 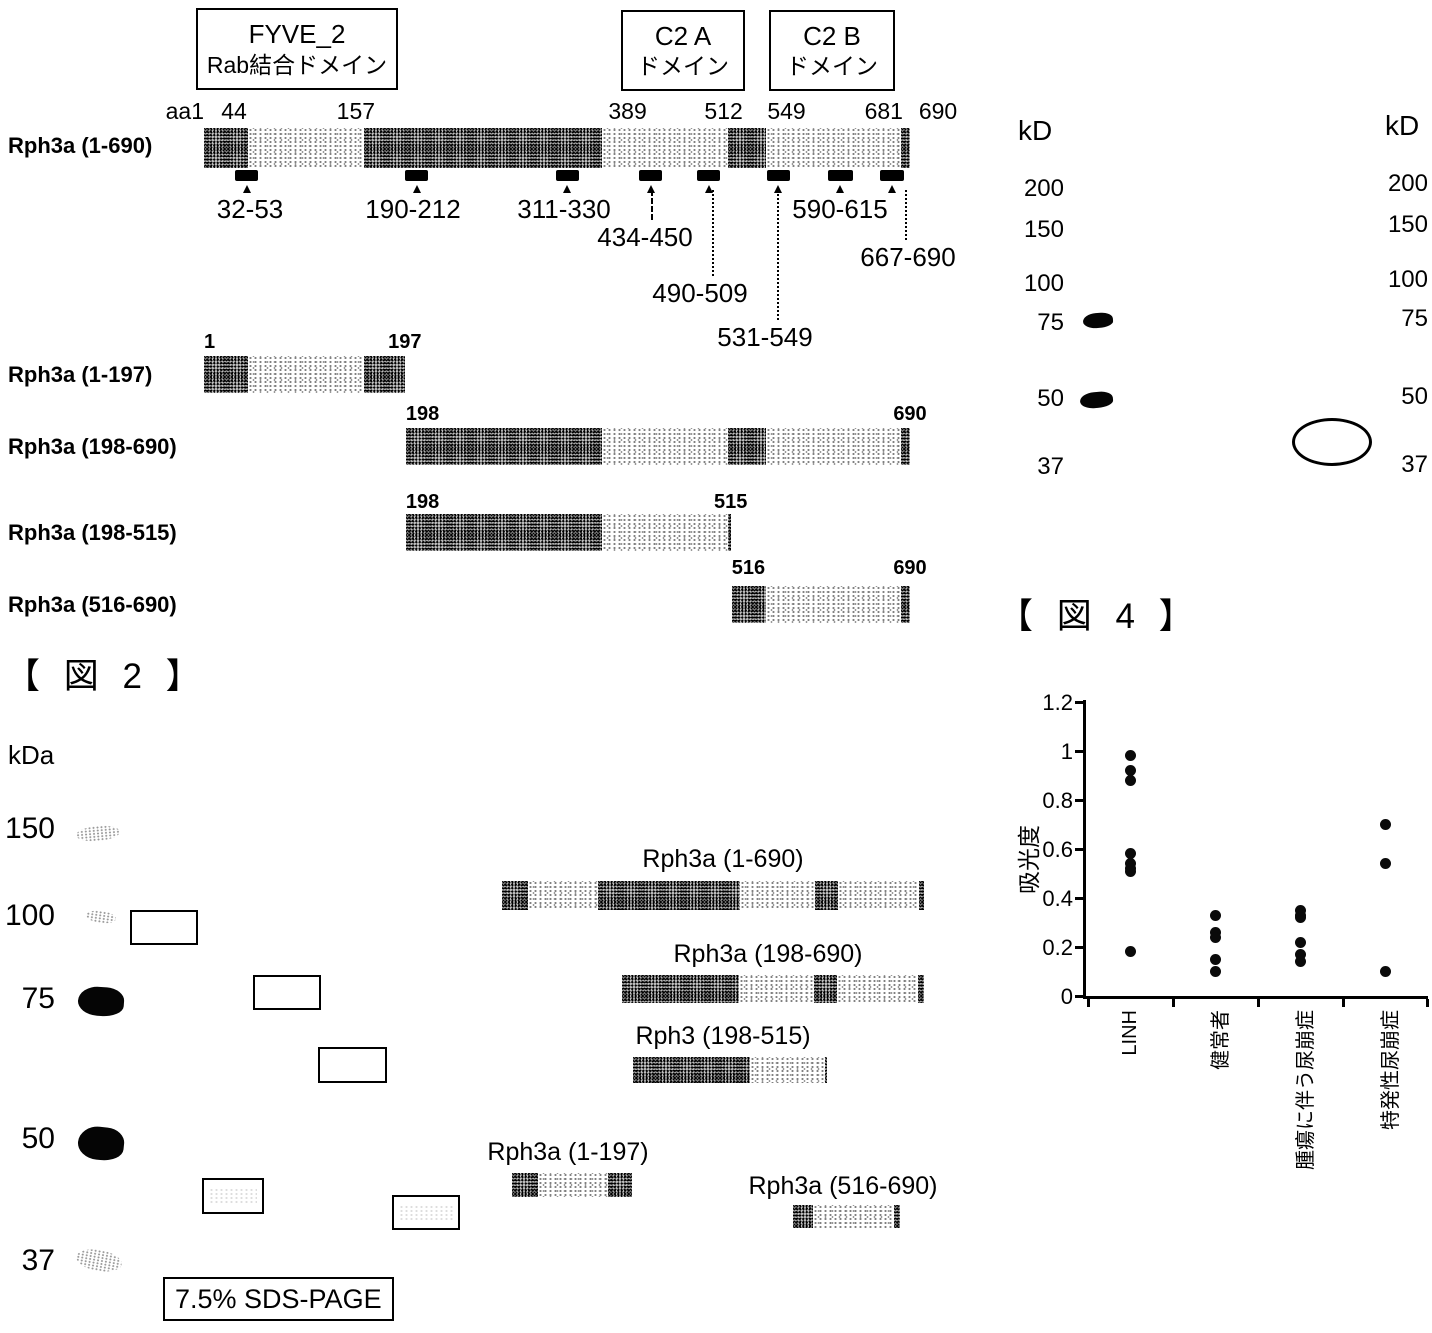 I want to click on domain-box-title: C2 B, so click(x=832, y=35).